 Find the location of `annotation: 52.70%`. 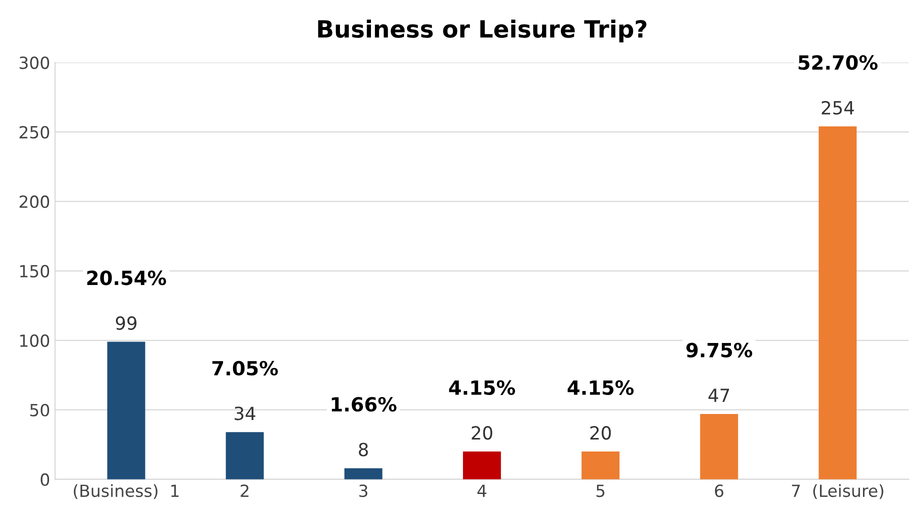

annotation: 52.70% is located at coordinates (838, 62).